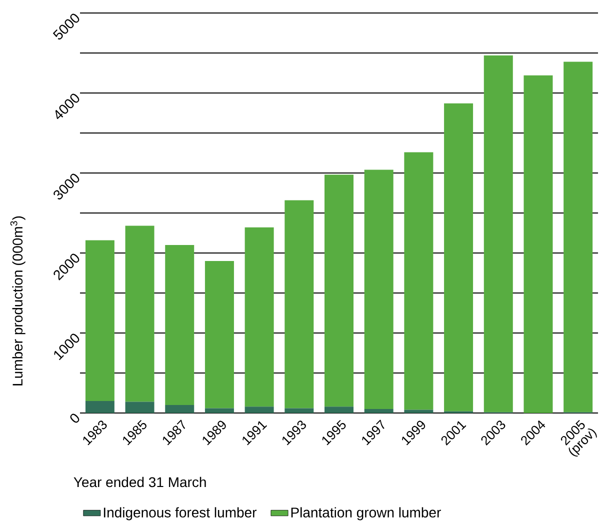  Describe the element at coordinates (366, 513) in the screenshot. I see `legend-label: Plantation grown lumber` at that location.